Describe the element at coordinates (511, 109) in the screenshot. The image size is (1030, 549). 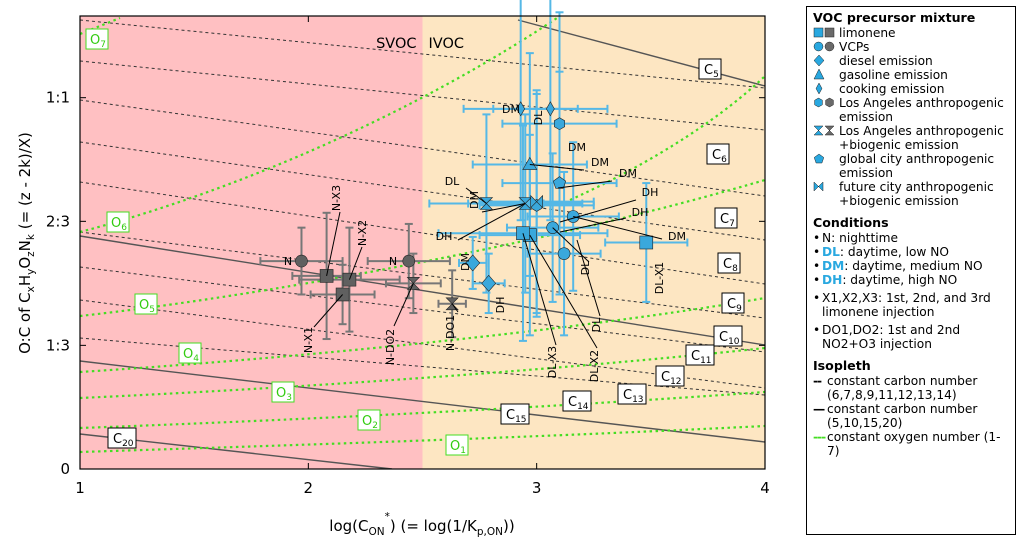
I see `label-cooking-dm: DM` at that location.